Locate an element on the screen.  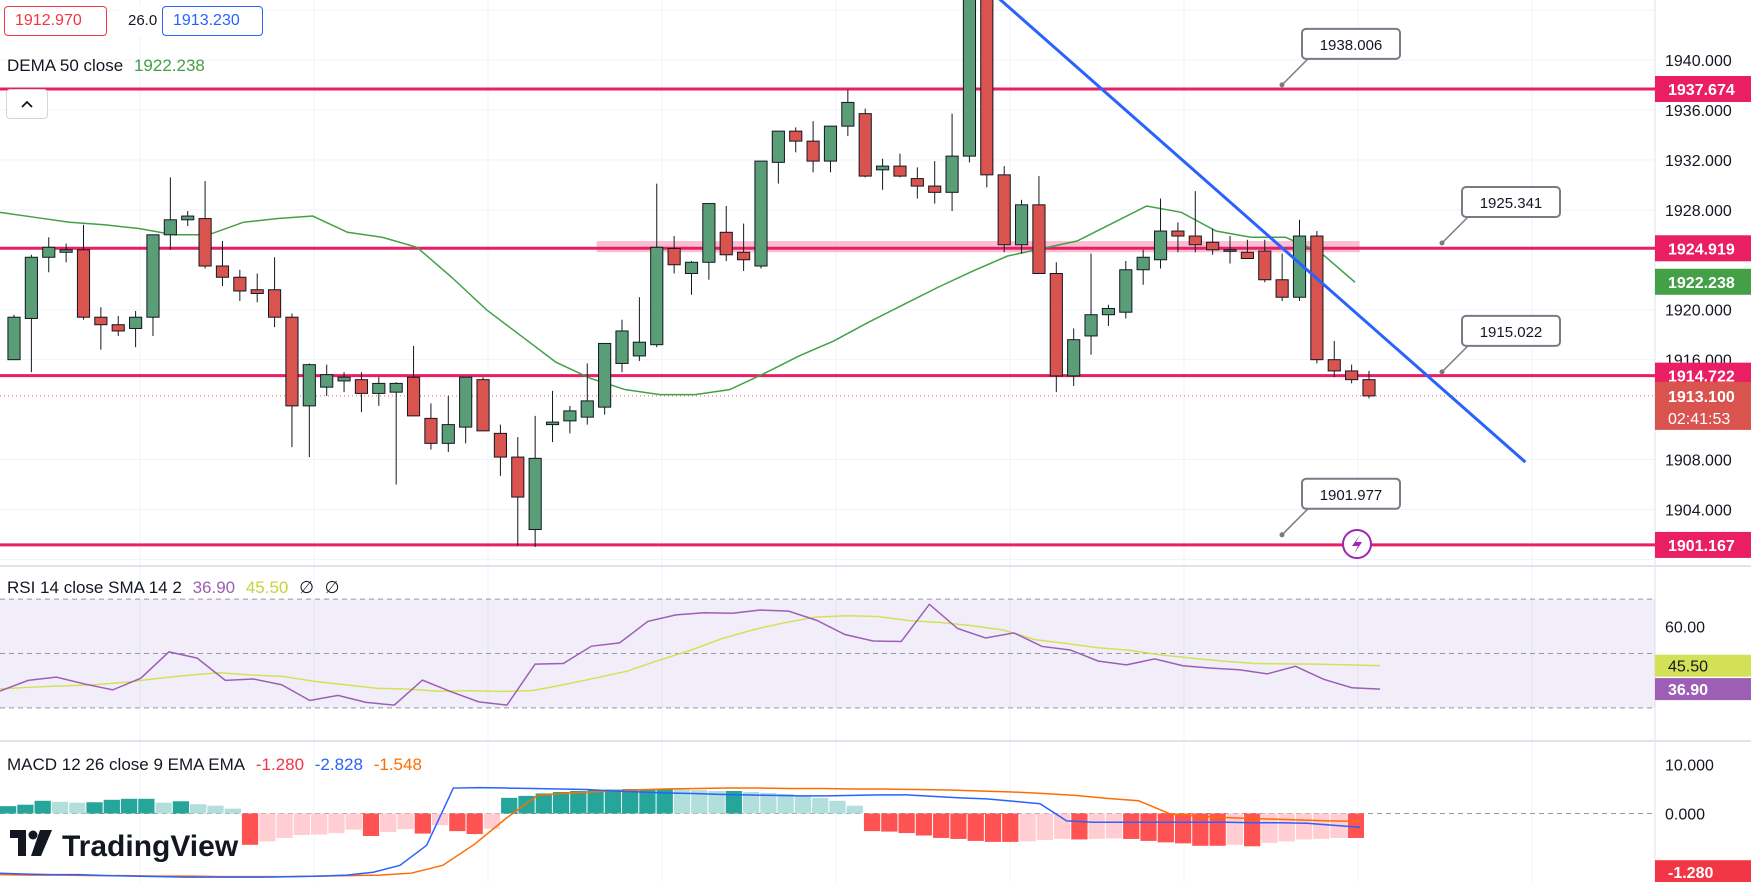
price-axis-tick: 1940.000 is located at coordinates (1698, 61).